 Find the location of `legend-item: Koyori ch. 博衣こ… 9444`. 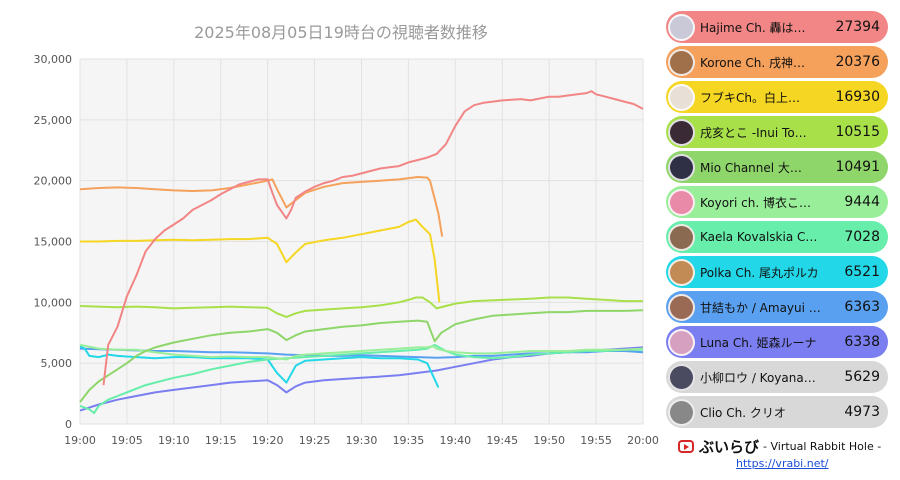

legend-item: Koyori ch. 博衣こ… 9444 is located at coordinates (777, 202).